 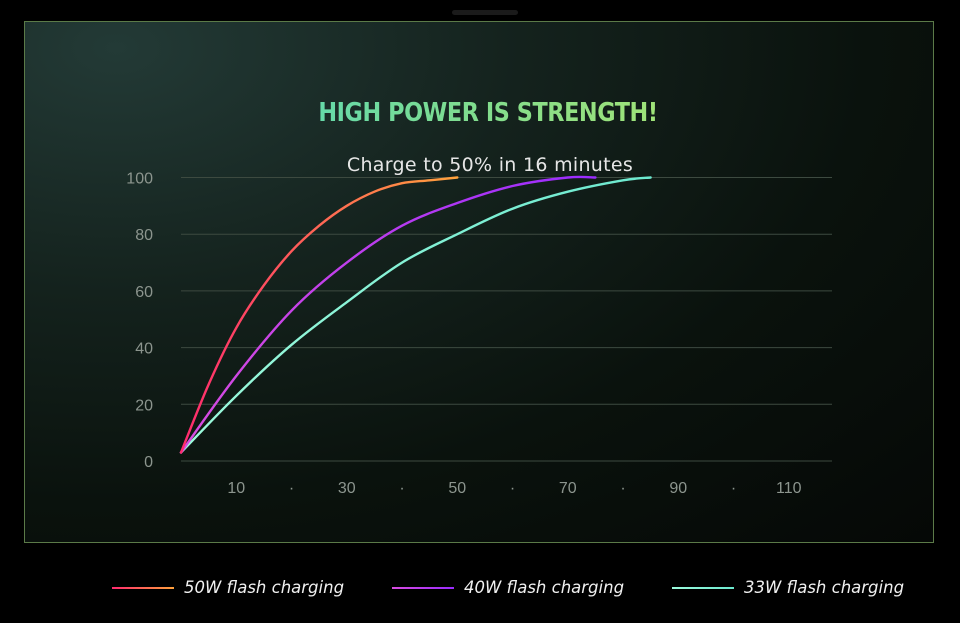 I want to click on x-tick-label: 50, so click(x=457, y=488).